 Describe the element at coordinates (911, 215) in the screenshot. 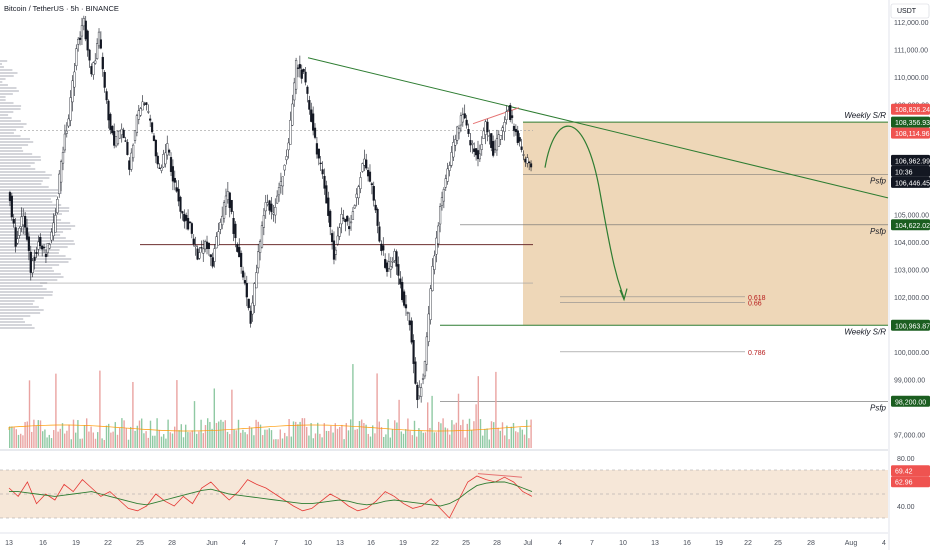

I see `price-tick: 105,000.00` at that location.